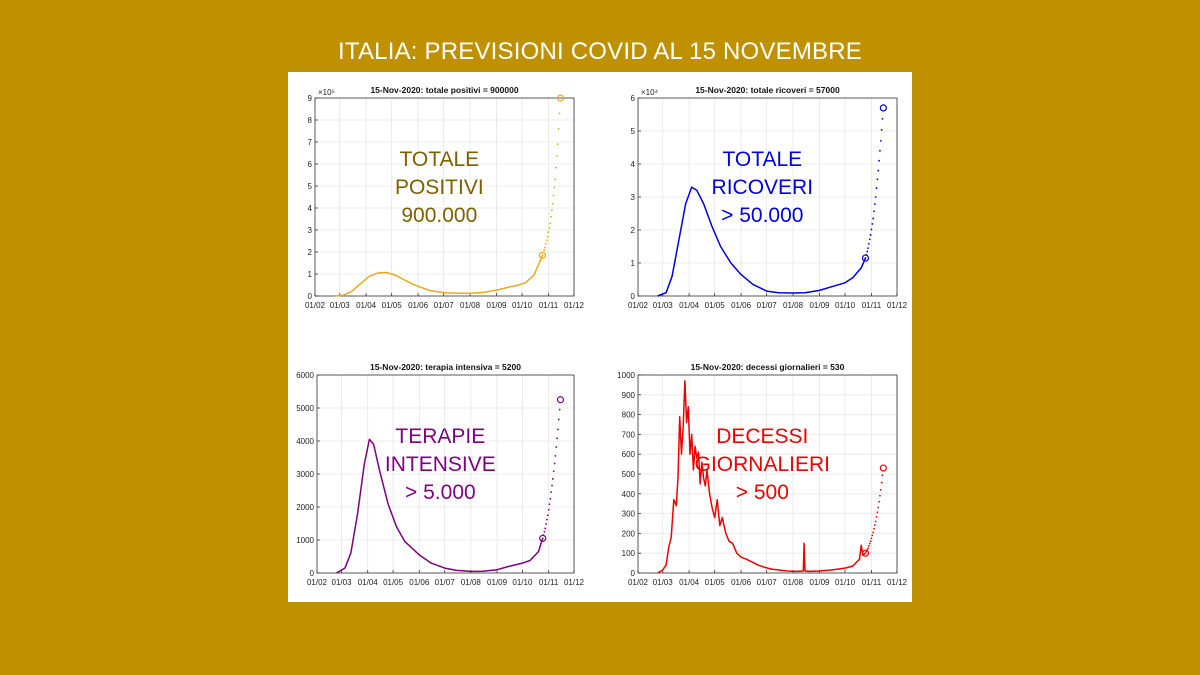  I want to click on y-tick-label: 700, so click(629, 434).